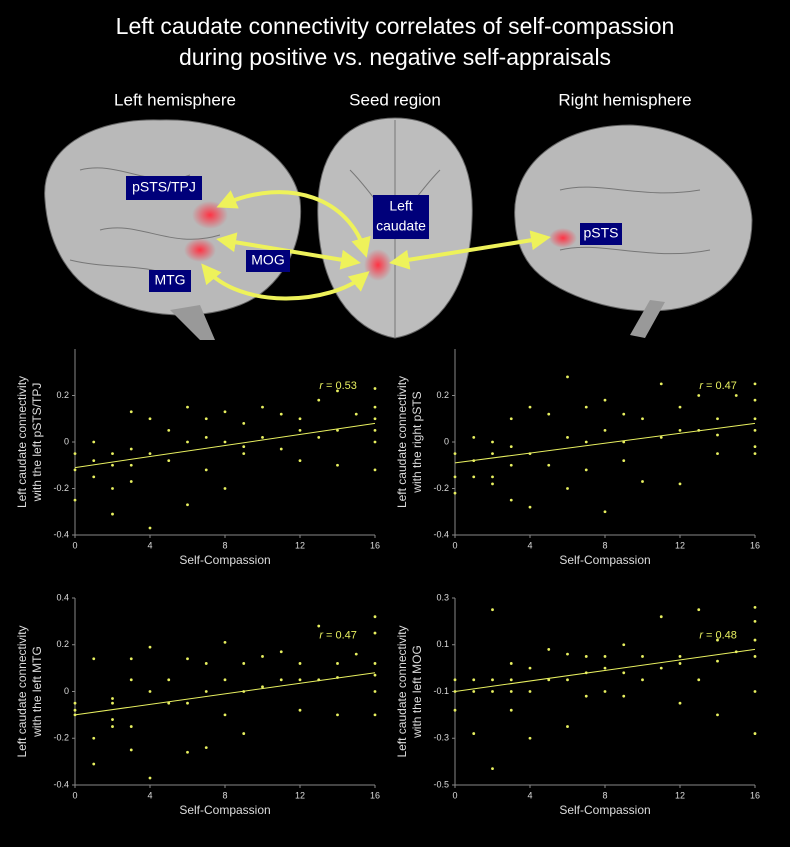  I want to click on y-axis-label: with the left MOG, so click(417, 692).